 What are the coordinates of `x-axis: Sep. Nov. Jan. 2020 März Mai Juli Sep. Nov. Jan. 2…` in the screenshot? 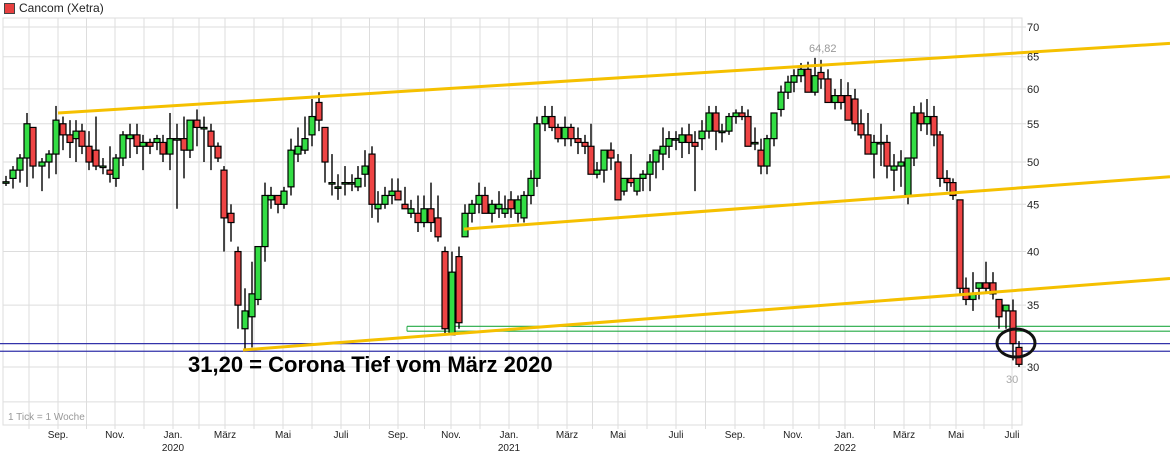 It's located at (534, 442).